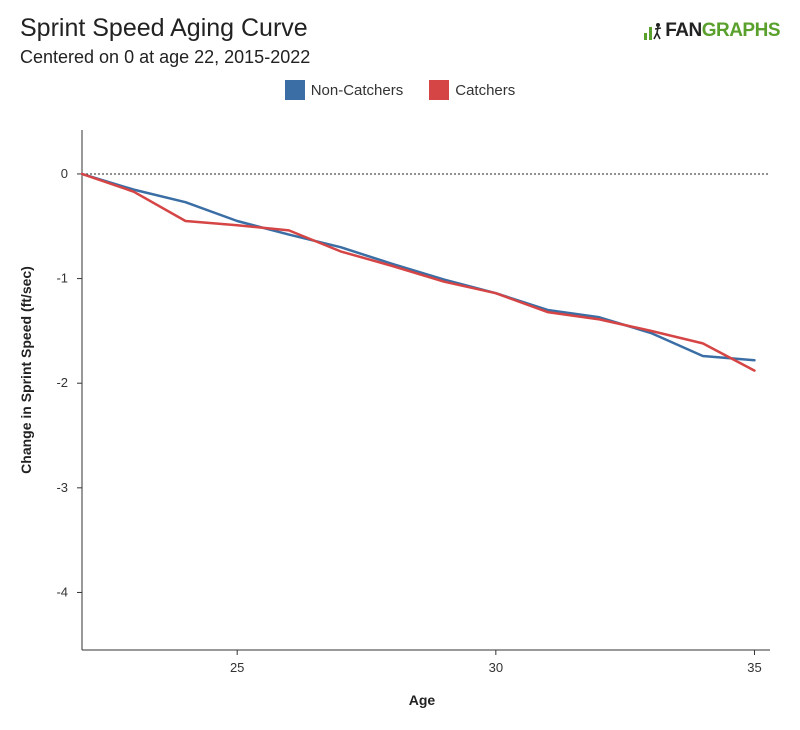 The width and height of the screenshot is (800, 730). I want to click on y-tick-label: 0, so click(64, 173).